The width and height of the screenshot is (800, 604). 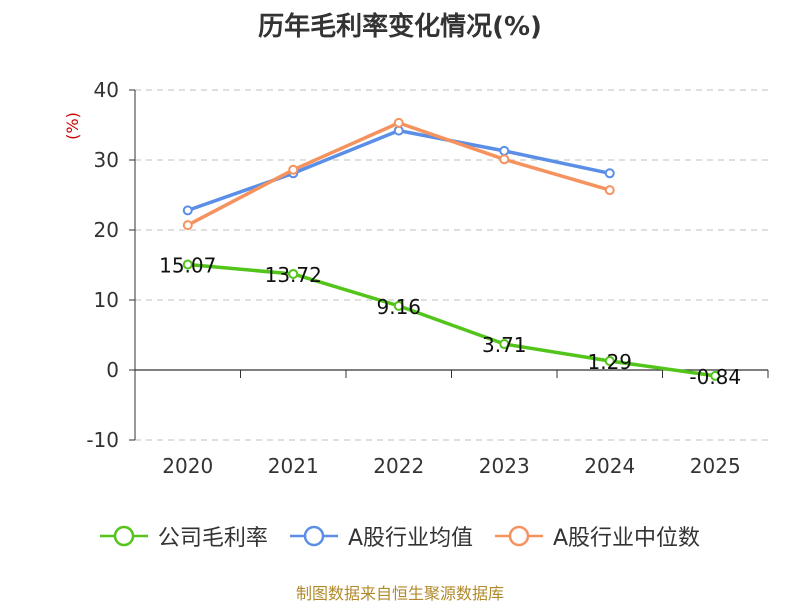 I want to click on data-label: -0.84, so click(x=715, y=377).